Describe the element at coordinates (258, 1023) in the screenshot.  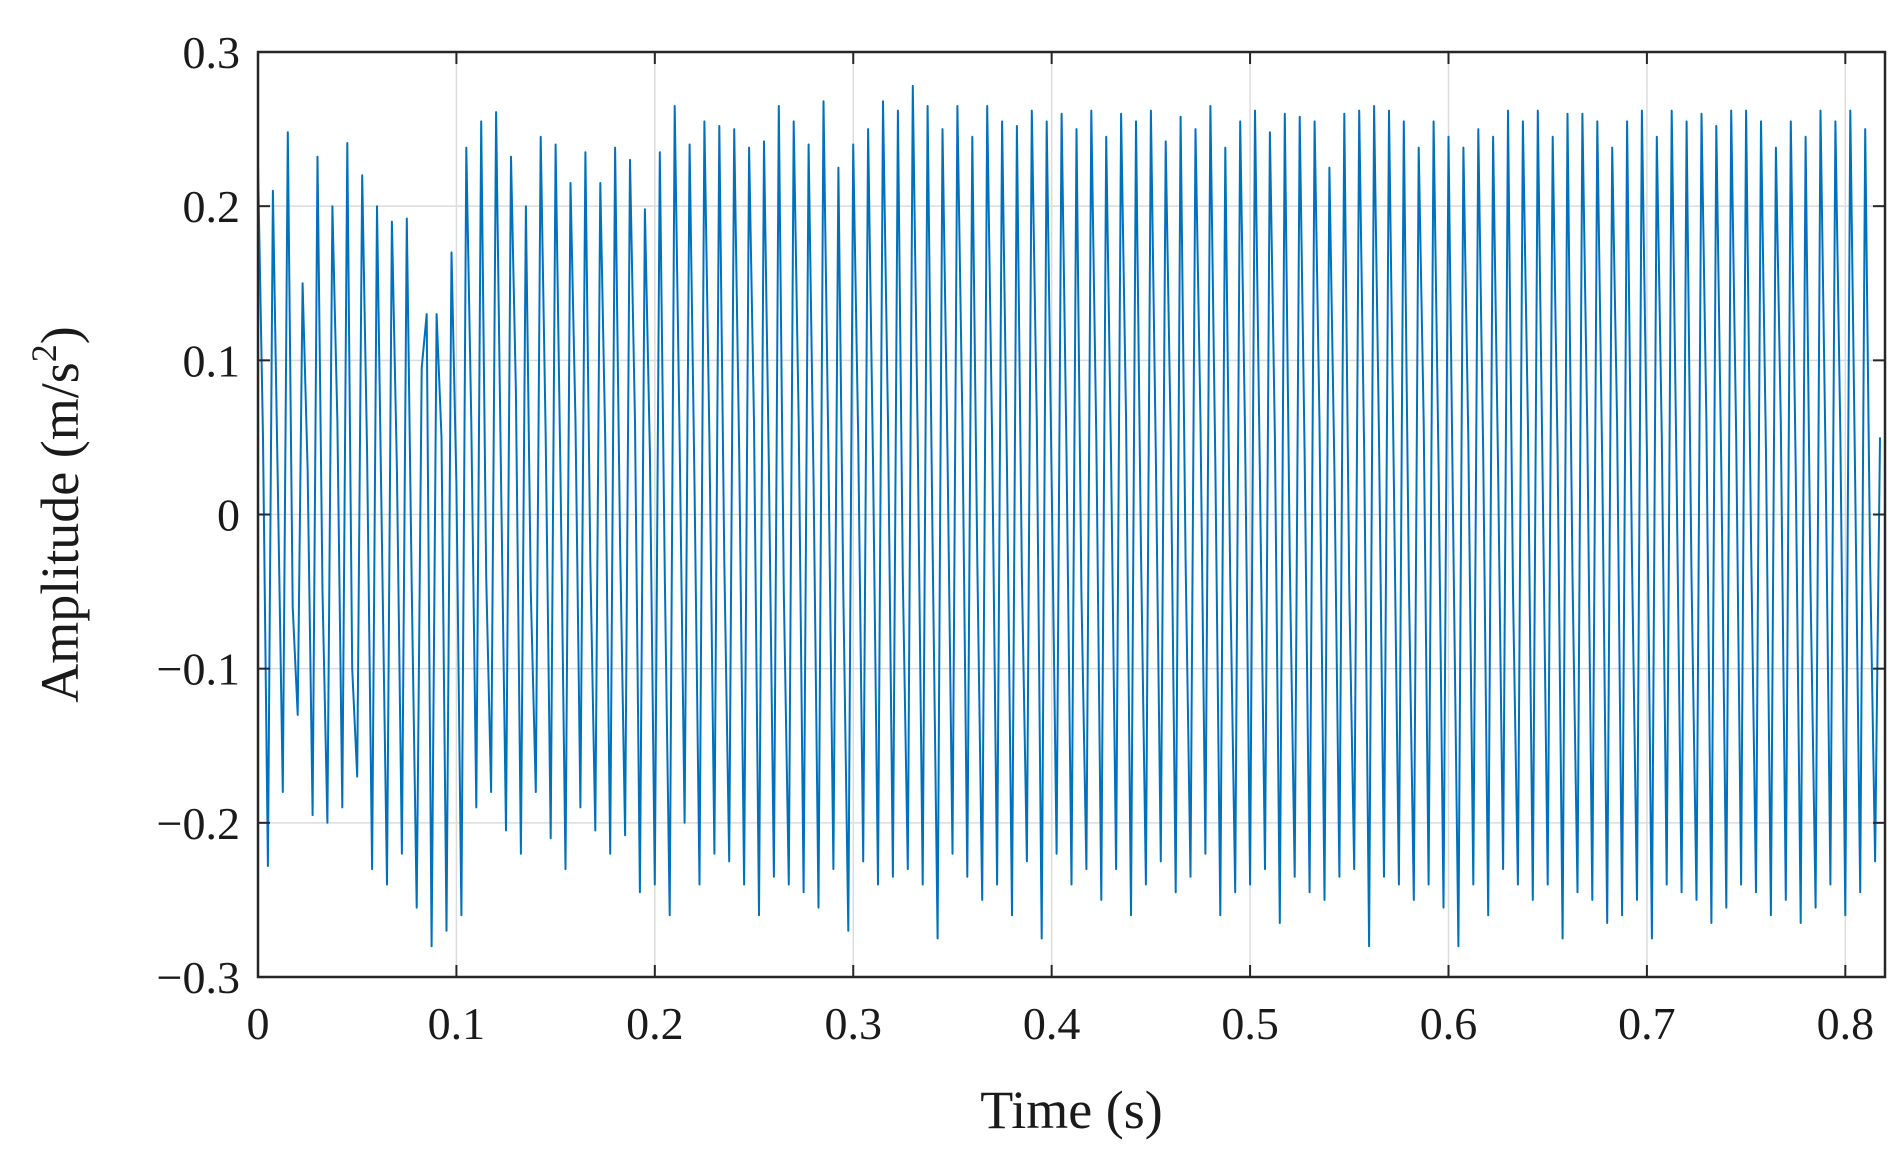
I see `x-tick-label: 0` at that location.